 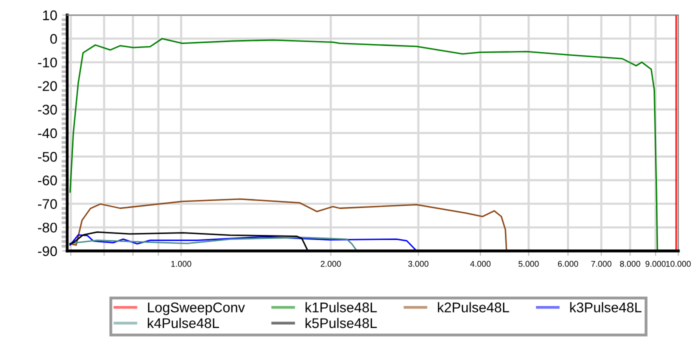 I want to click on y-tick-label: -60, so click(x=47, y=181).